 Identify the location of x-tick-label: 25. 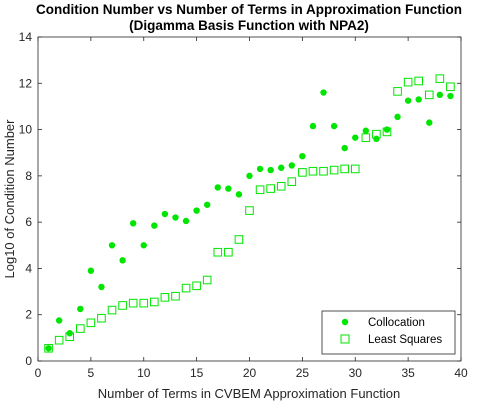
(303, 373).